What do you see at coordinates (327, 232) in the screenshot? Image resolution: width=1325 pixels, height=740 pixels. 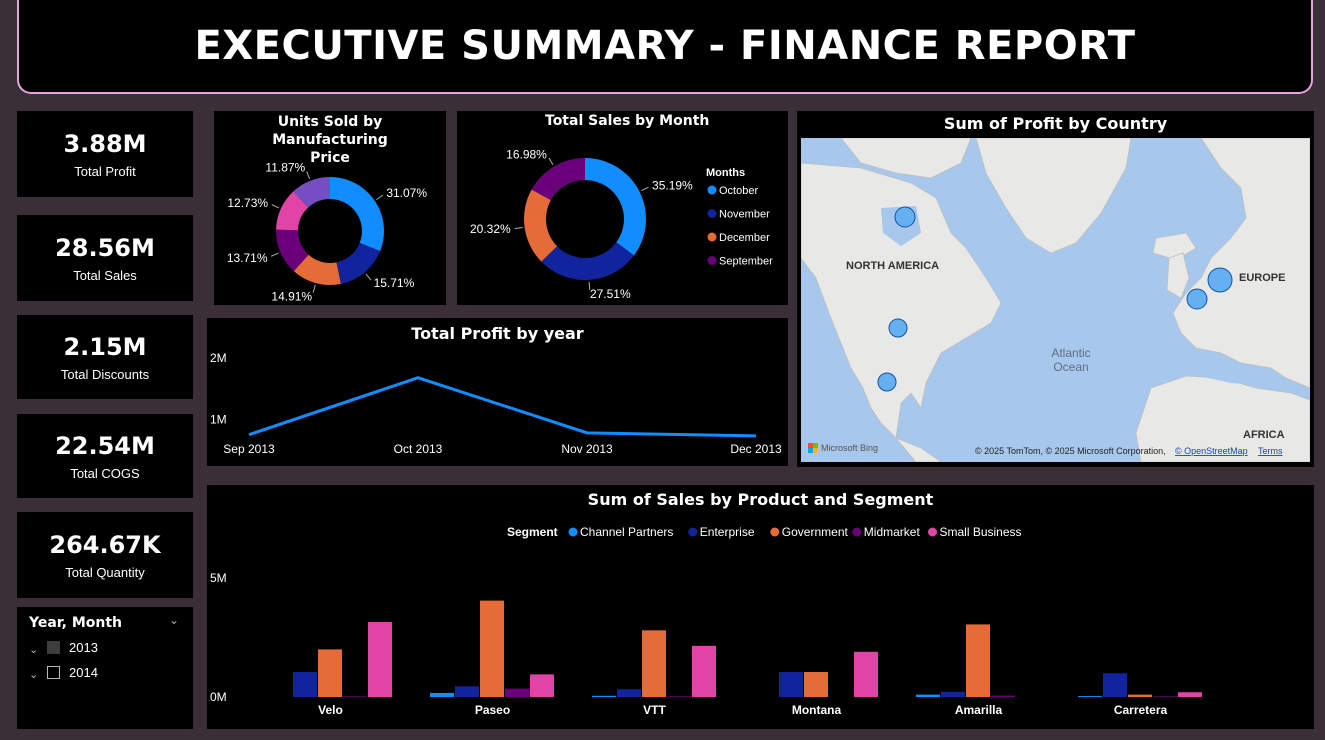 I see `units-sold-donut-chart: 31.07% 15.71% 14.91% 13.71% 12.73% 11.87%` at bounding box center [327, 232].